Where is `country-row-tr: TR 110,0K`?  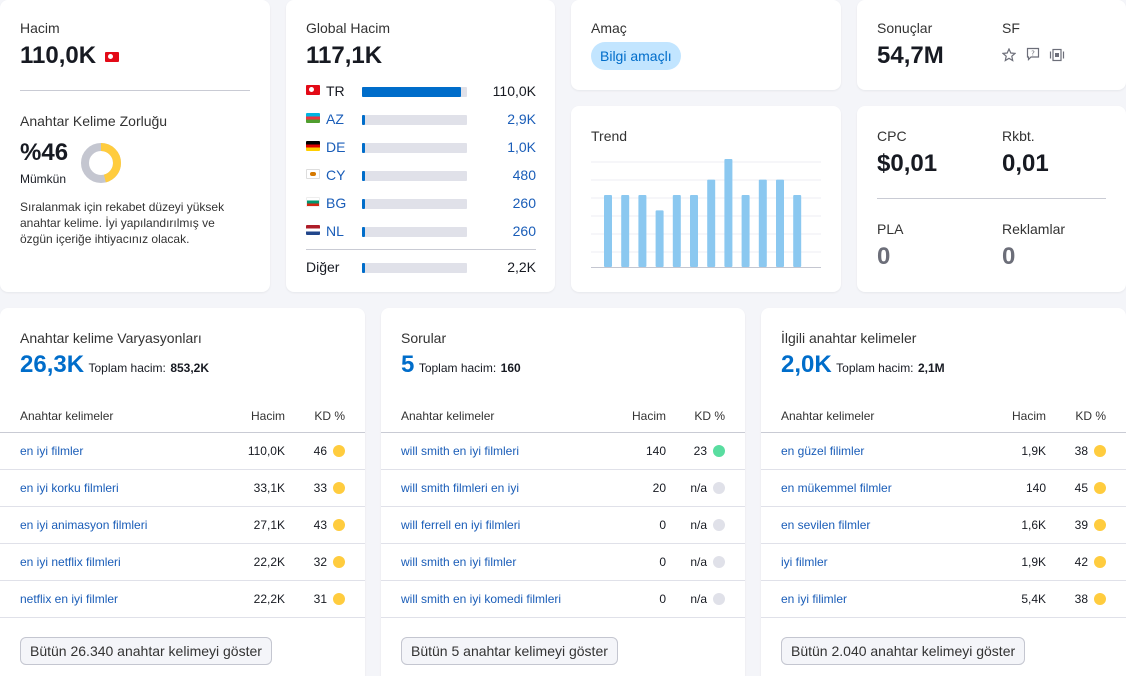 country-row-tr: TR 110,0K is located at coordinates (421, 91).